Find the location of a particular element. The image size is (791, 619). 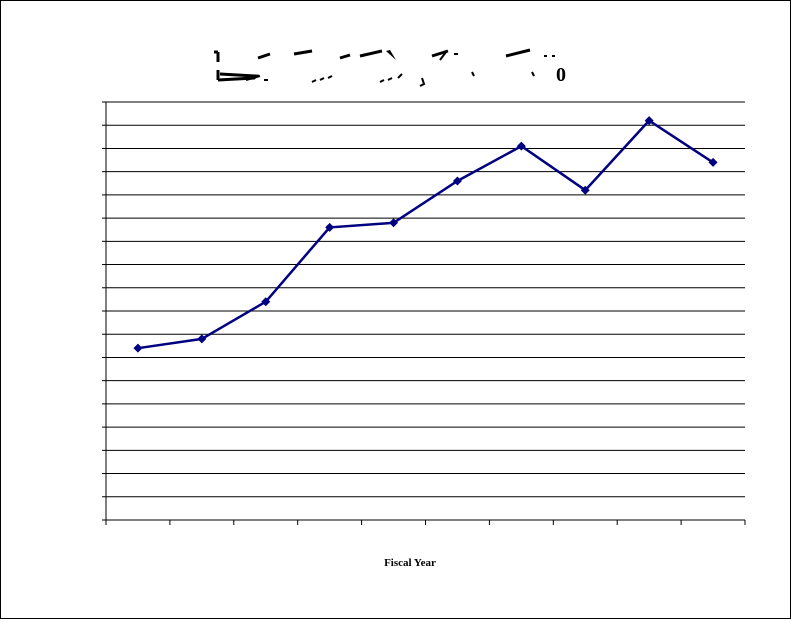

x-axis-label: Fiscal Year is located at coordinates (410, 563).